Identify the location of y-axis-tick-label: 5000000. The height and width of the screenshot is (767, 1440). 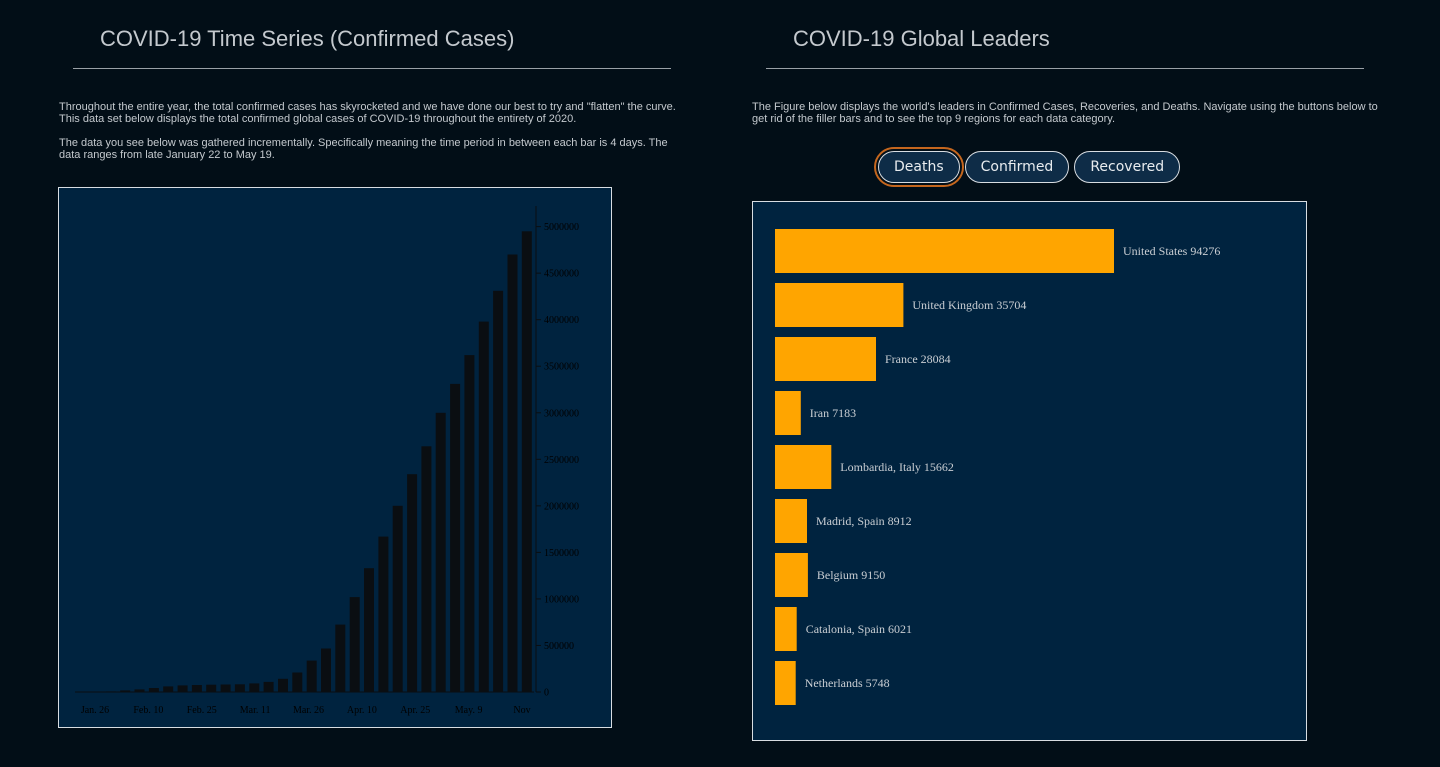
(561, 227).